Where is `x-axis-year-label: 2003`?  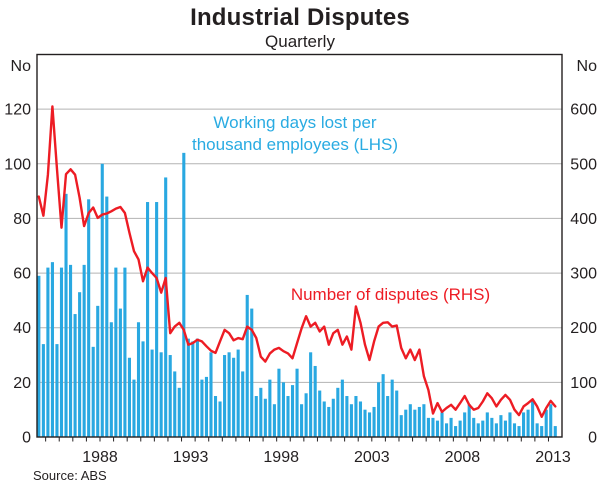
x-axis-year-label: 2003 is located at coordinates (372, 457).